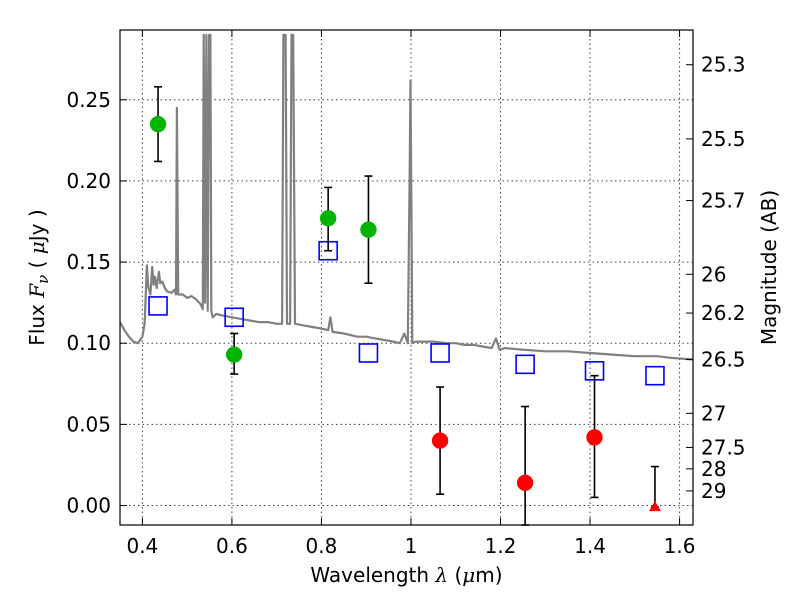 The height and width of the screenshot is (600, 800). Describe the element at coordinates (37, 291) in the screenshot. I see `y-axis-label-symbol: F` at that location.